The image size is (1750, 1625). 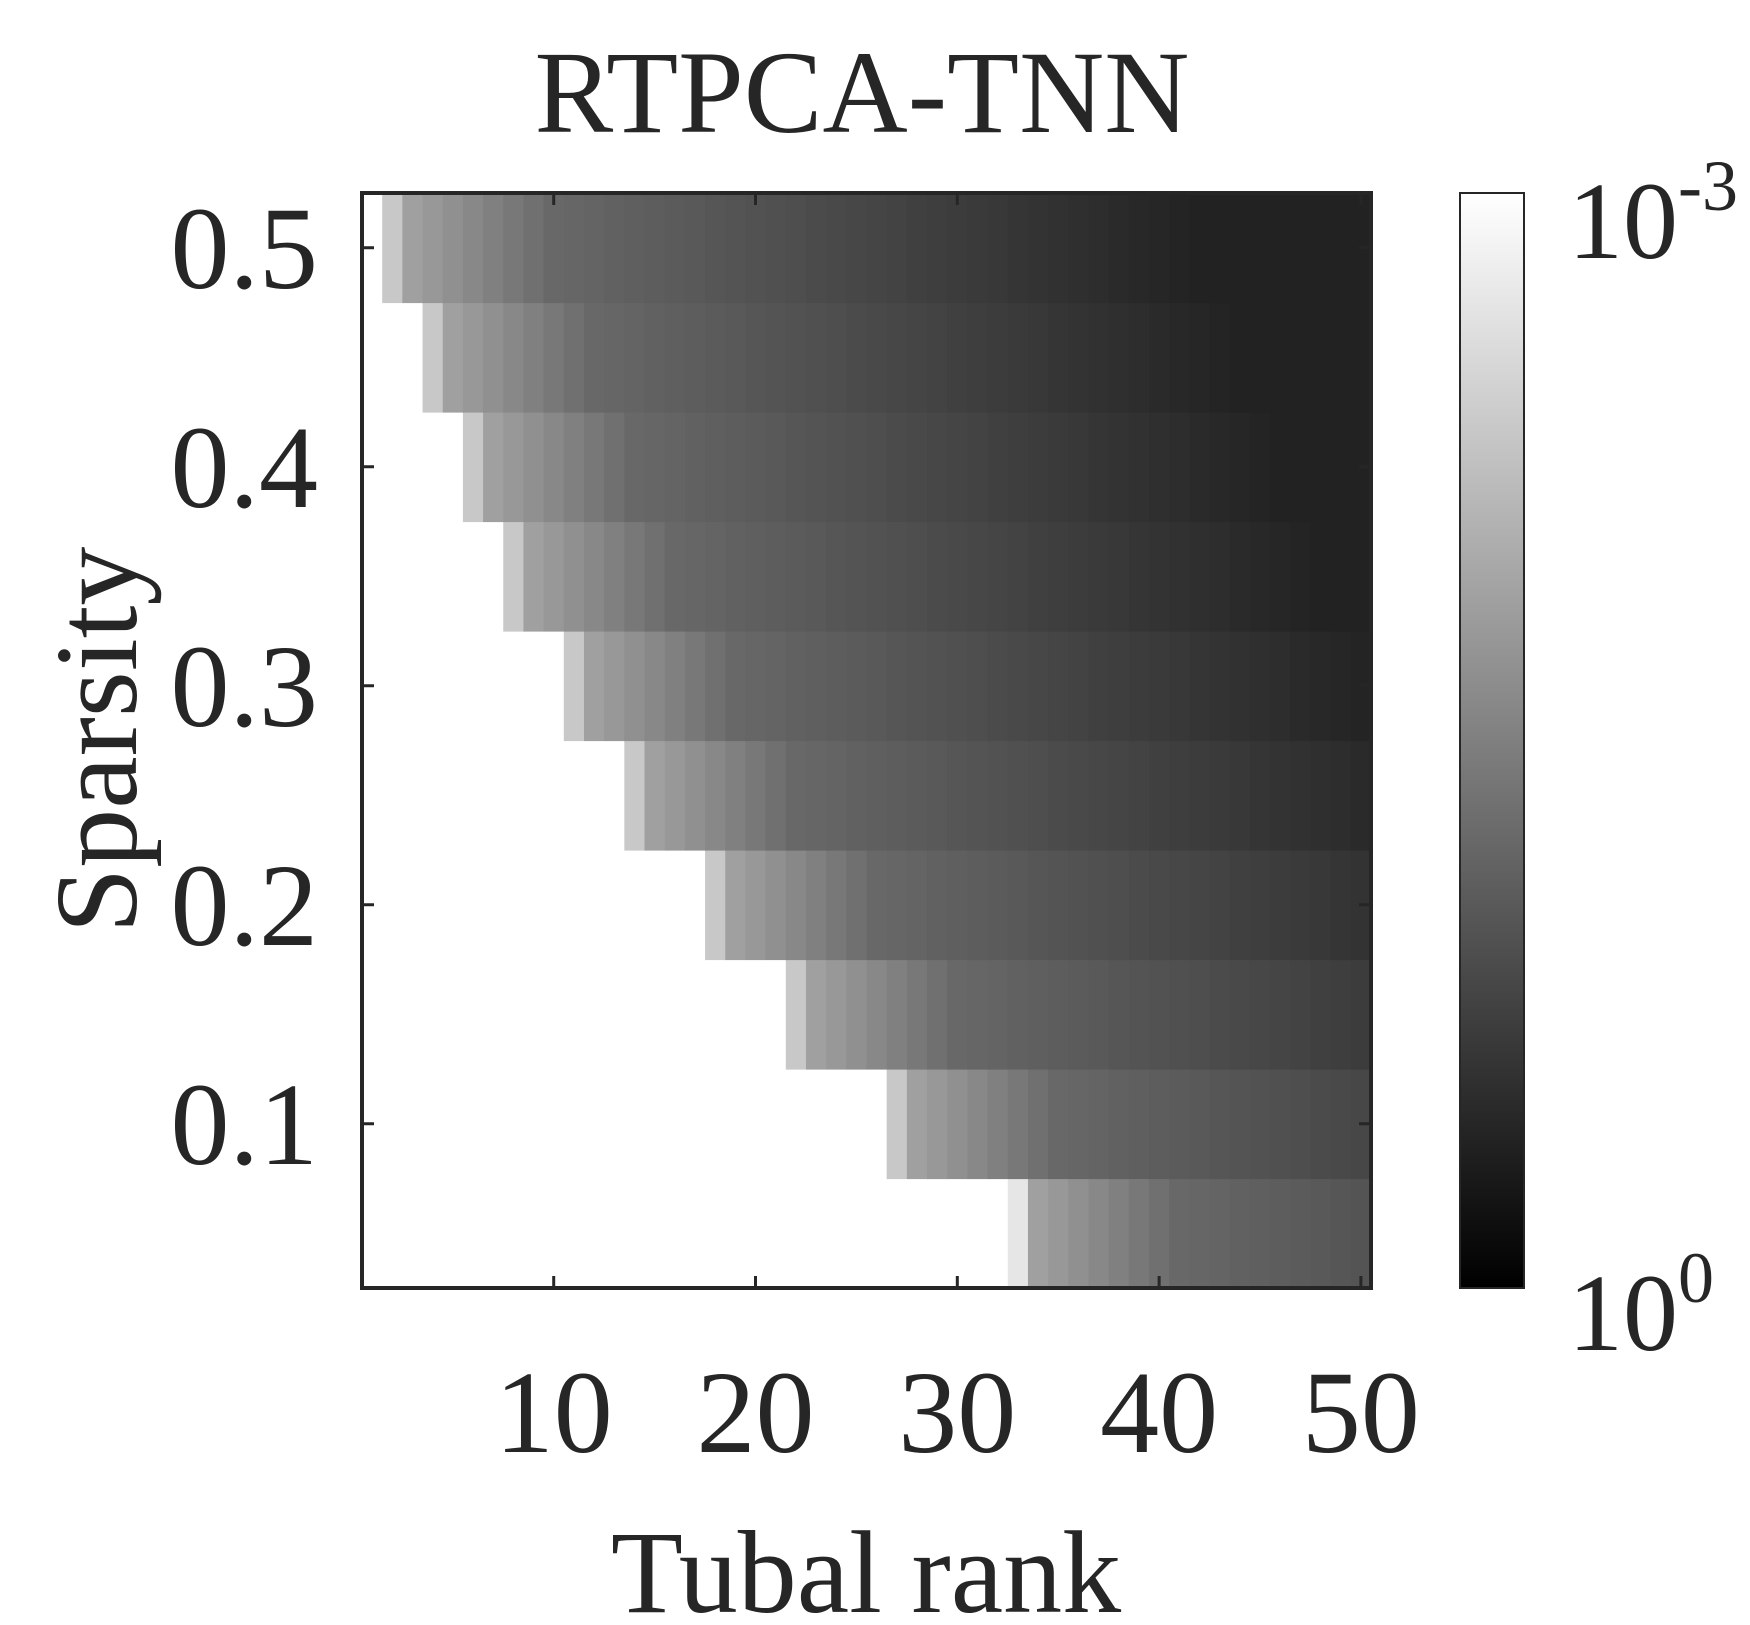 What do you see at coordinates (756, 1412) in the screenshot?
I see `x-tick-label: 20` at bounding box center [756, 1412].